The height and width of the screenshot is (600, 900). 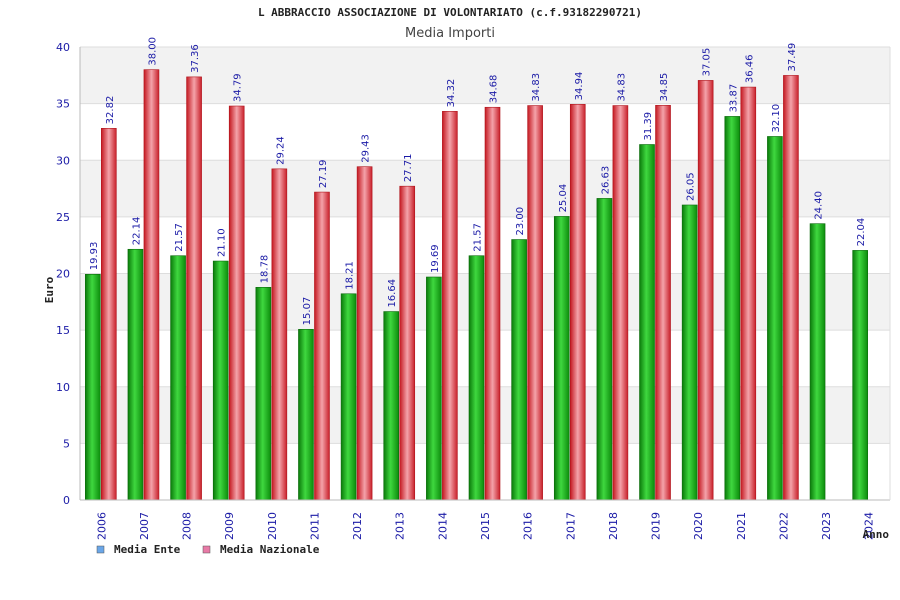 I want to click on bar-media-ente-2020, so click(x=689, y=352).